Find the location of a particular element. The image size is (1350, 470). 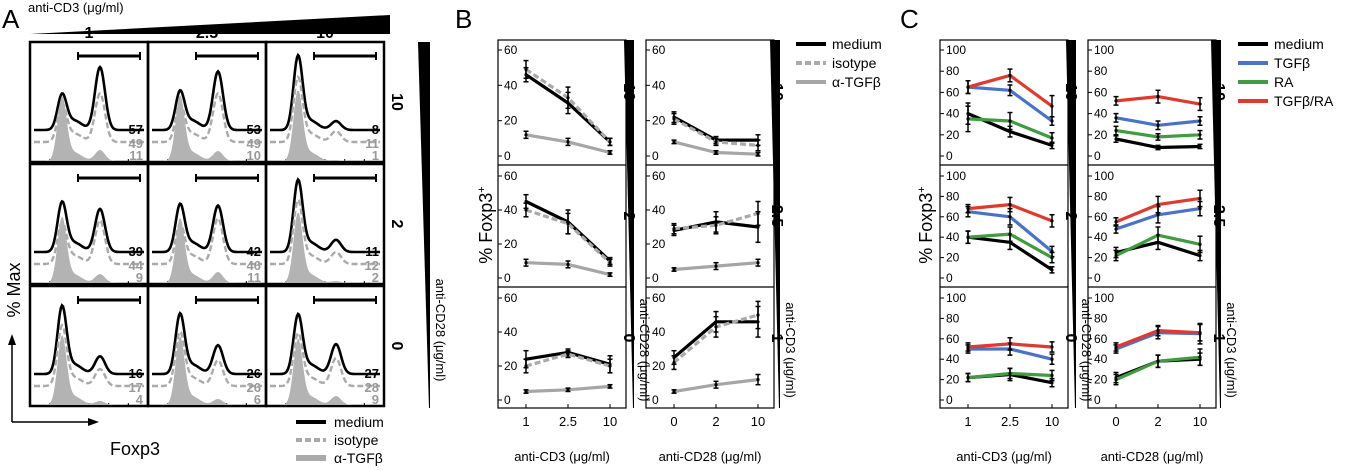

anti-tgfb-histogram is located at coordinates (325, 248).